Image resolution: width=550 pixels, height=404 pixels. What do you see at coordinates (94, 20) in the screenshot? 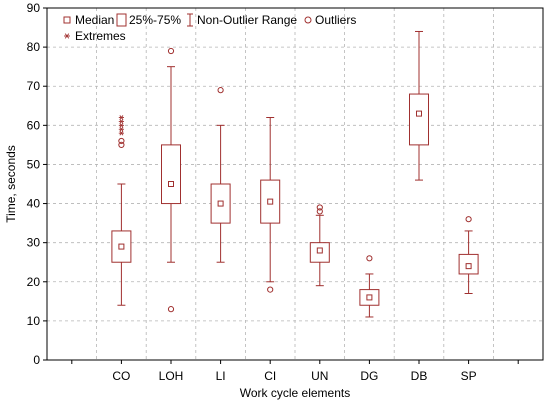
I see `legend-median-label: Median` at bounding box center [94, 20].